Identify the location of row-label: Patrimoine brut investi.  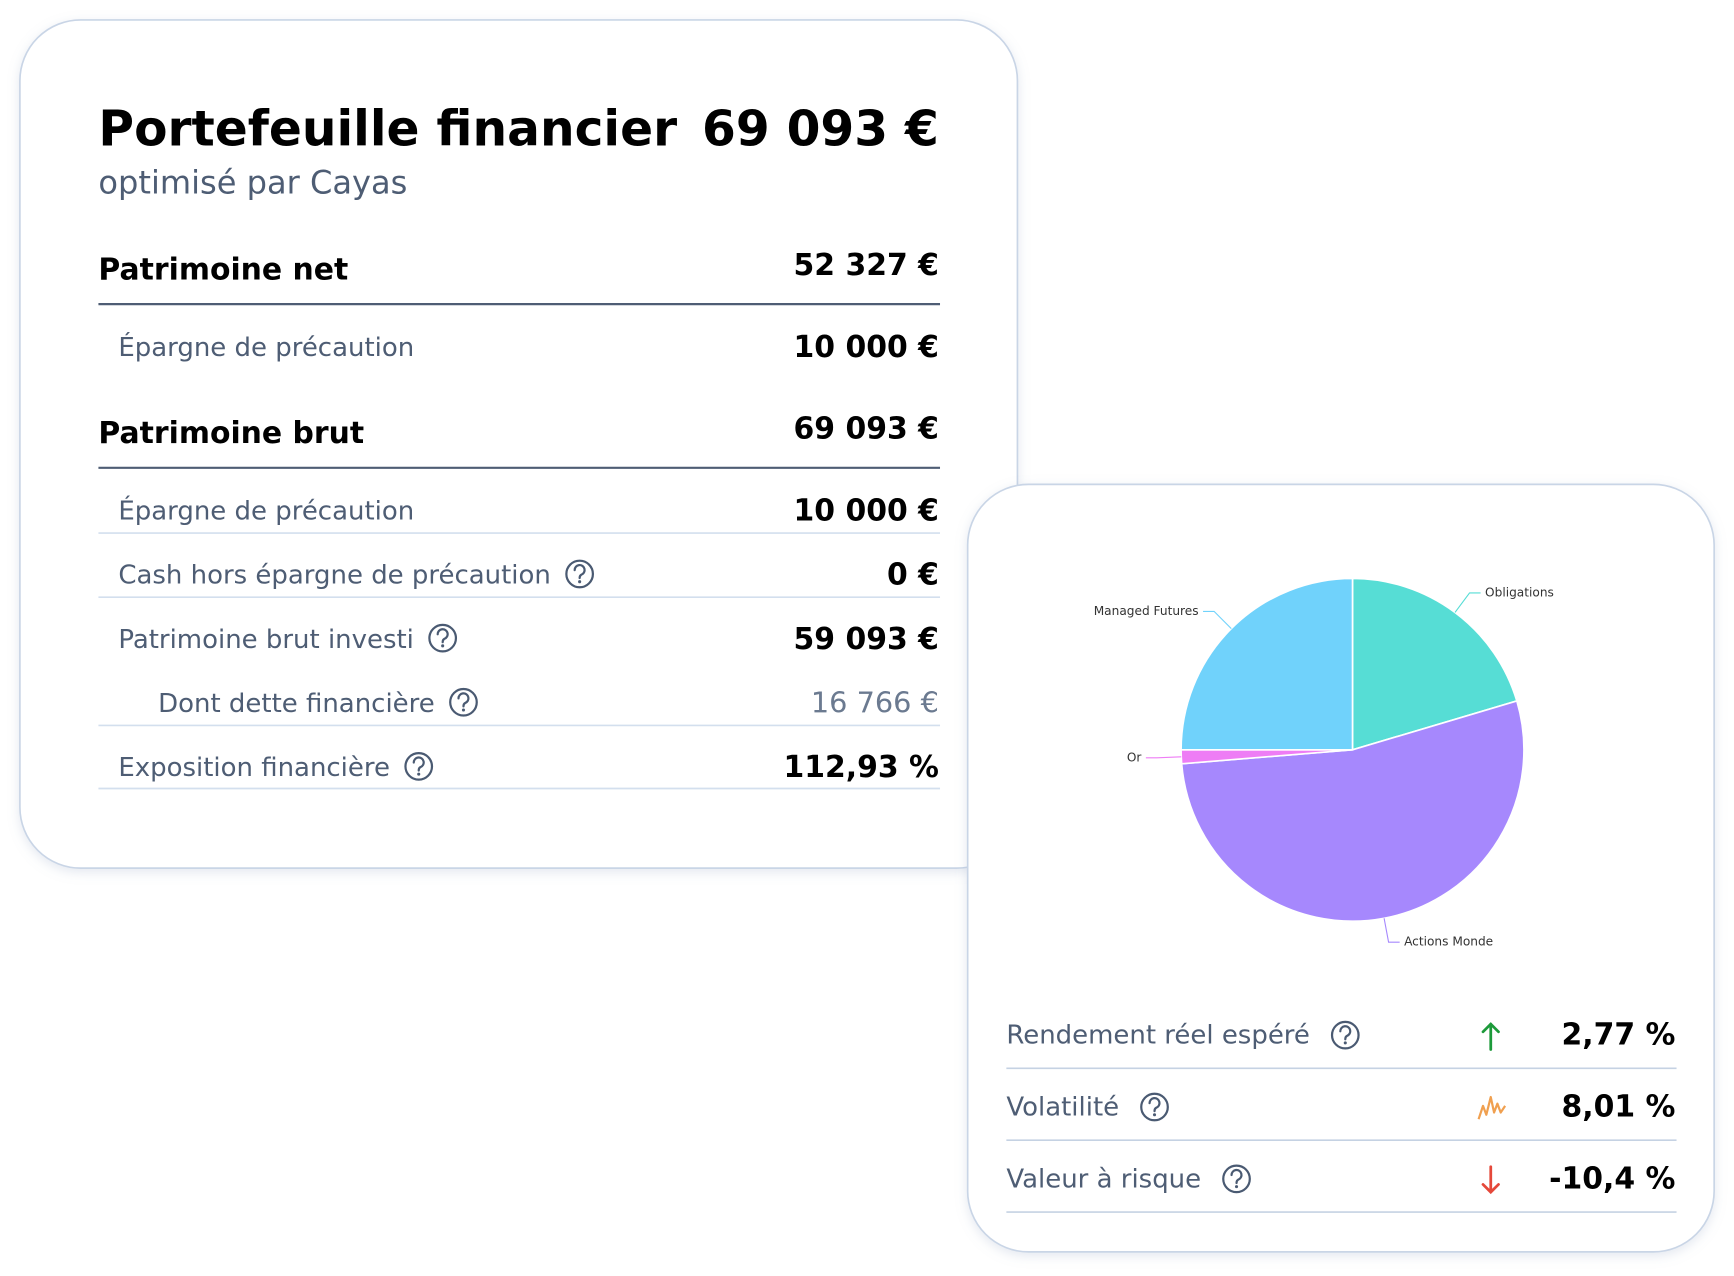
(266, 640).